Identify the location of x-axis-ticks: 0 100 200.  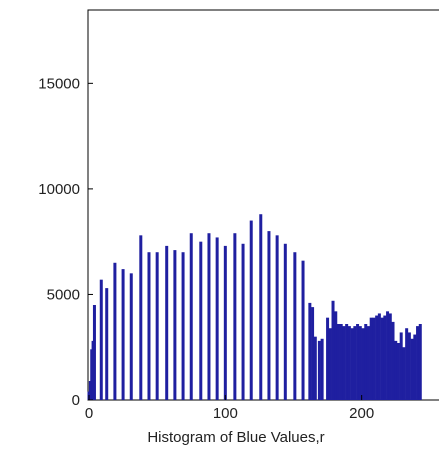
(229, 408).